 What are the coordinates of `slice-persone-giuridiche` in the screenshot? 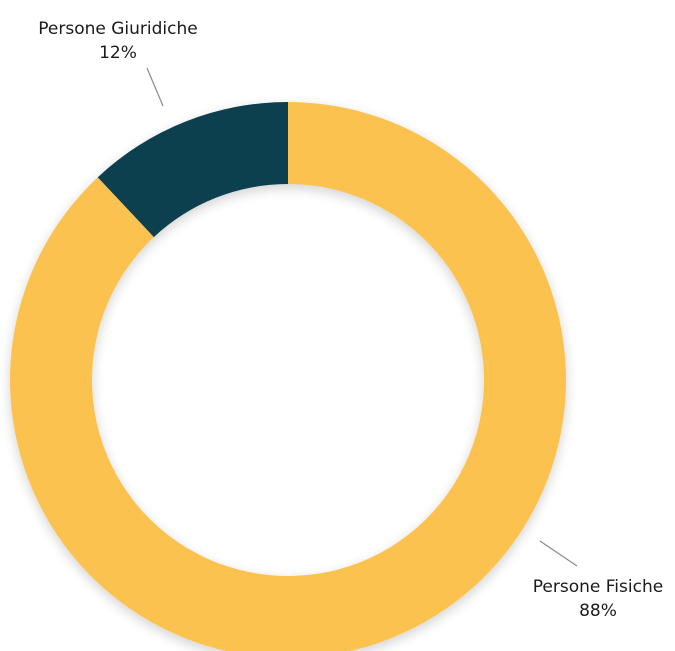 It's located at (192, 170).